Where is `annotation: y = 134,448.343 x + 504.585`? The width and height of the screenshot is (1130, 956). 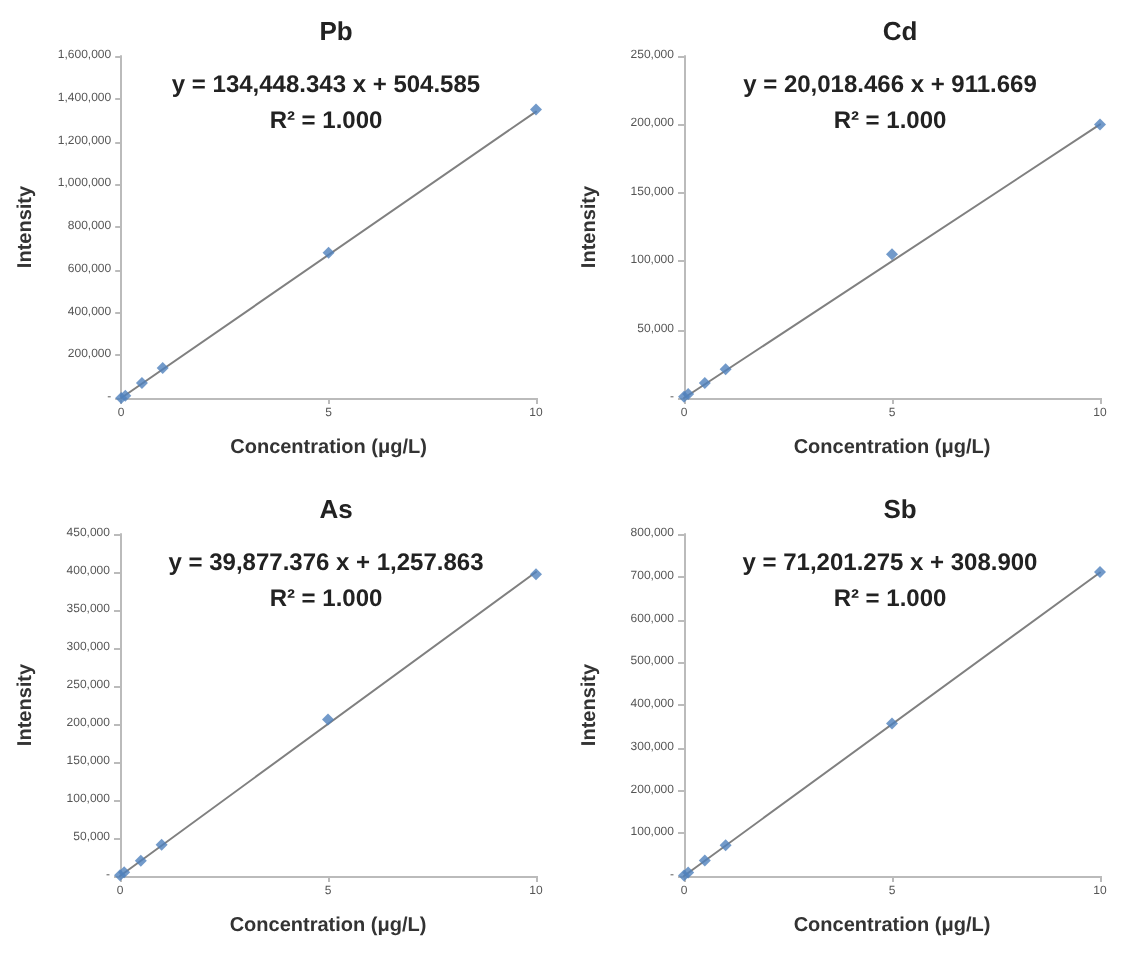 annotation: y = 134,448.343 x + 504.585 is located at coordinates (326, 84).